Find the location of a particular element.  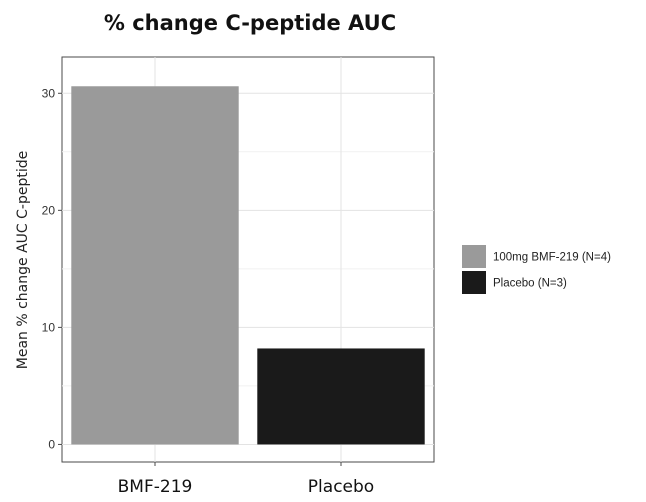

legend-label: 100mg BMF-219 (N=4) is located at coordinates (552, 258).